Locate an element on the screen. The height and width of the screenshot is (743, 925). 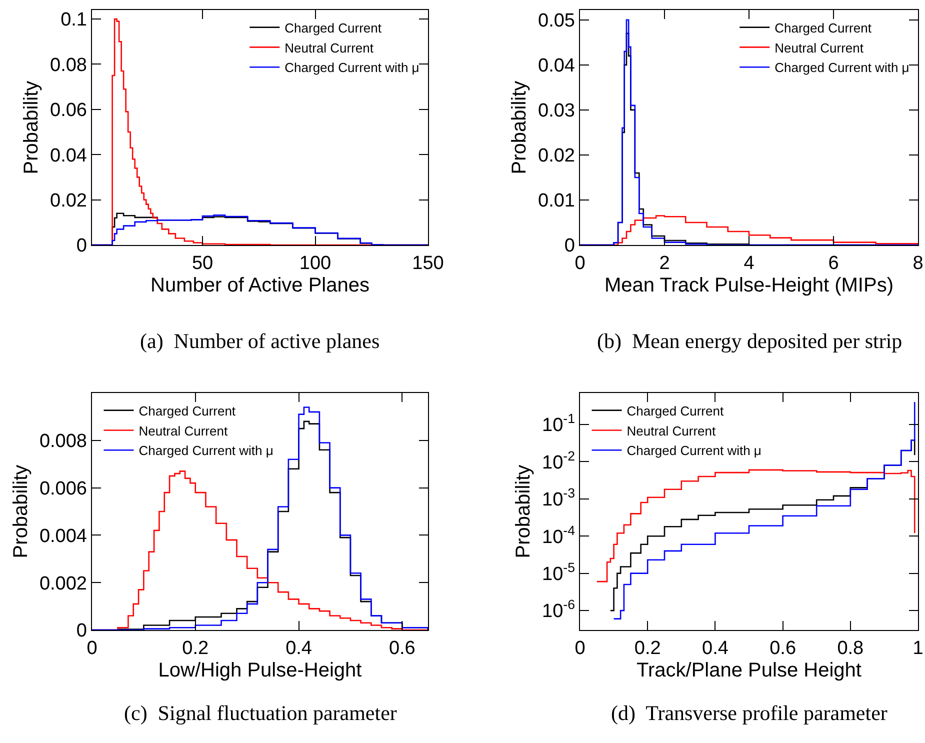
x-axis-title: Mean Track Pulse-Height (MIPs) is located at coordinates (749, 285).